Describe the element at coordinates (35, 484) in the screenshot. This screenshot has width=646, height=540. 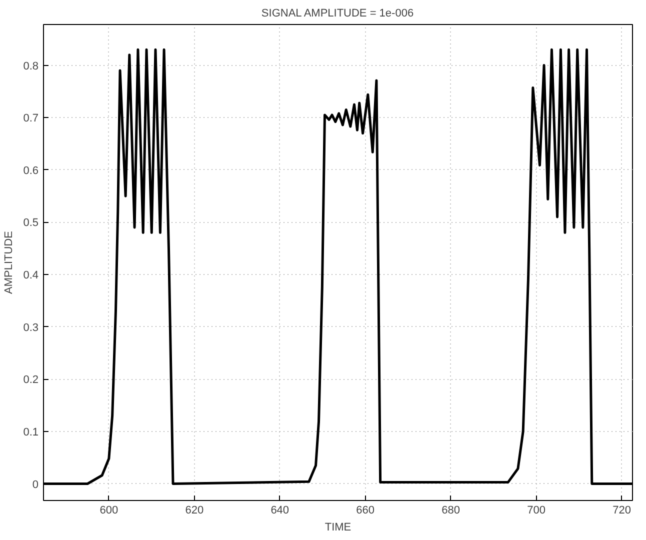
I see `y-tick-label: 0` at that location.